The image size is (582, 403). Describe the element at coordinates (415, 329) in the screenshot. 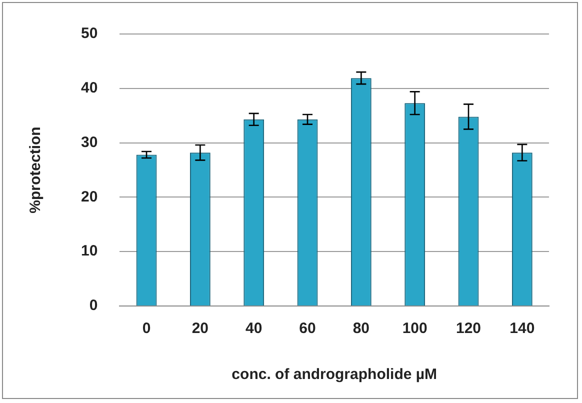

I see `x-tick-label: 100` at that location.